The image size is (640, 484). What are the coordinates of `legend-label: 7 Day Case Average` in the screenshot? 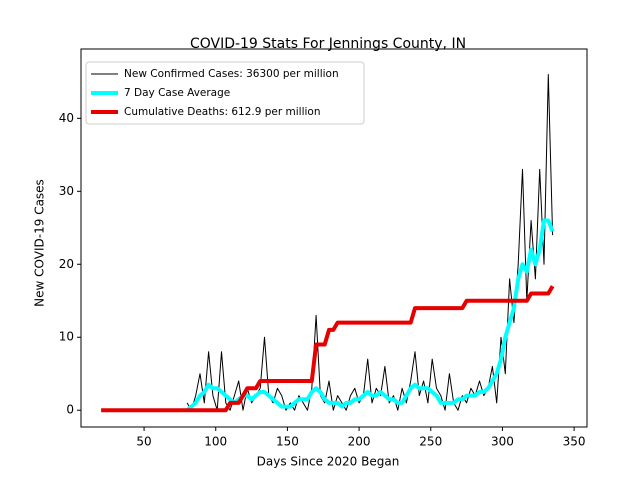 It's located at (177, 93).